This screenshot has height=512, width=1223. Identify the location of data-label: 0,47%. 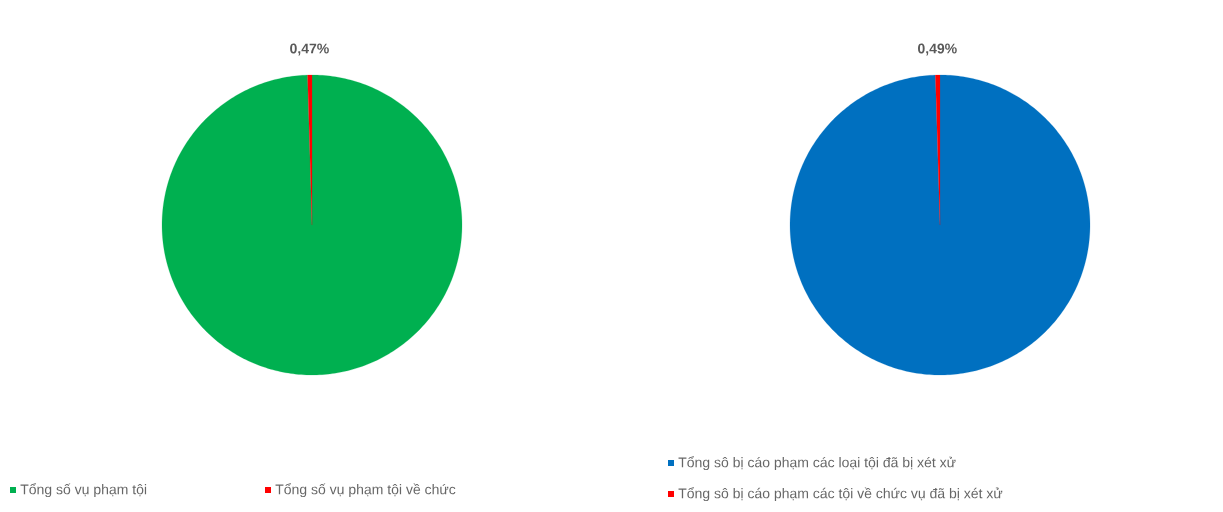
(309, 49).